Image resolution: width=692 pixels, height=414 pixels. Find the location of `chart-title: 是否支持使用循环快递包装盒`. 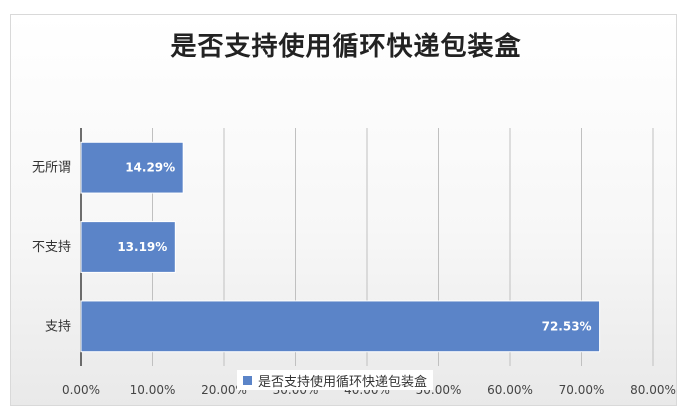

chart-title: 是否支持使用循环快递包装盒 is located at coordinates (346, 47).